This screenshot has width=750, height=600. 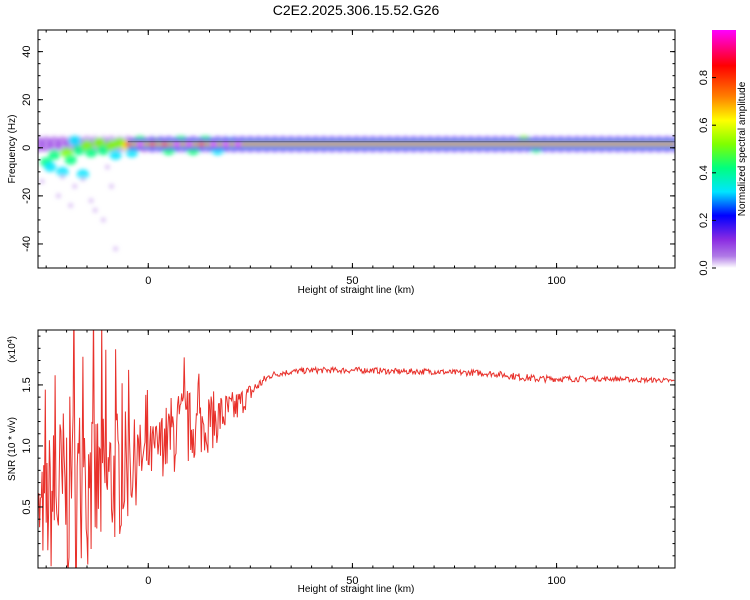 I want to click on colorbar-ticks: 0.0 0.2 0.4 0.6 0.8, so click(x=707, y=173).